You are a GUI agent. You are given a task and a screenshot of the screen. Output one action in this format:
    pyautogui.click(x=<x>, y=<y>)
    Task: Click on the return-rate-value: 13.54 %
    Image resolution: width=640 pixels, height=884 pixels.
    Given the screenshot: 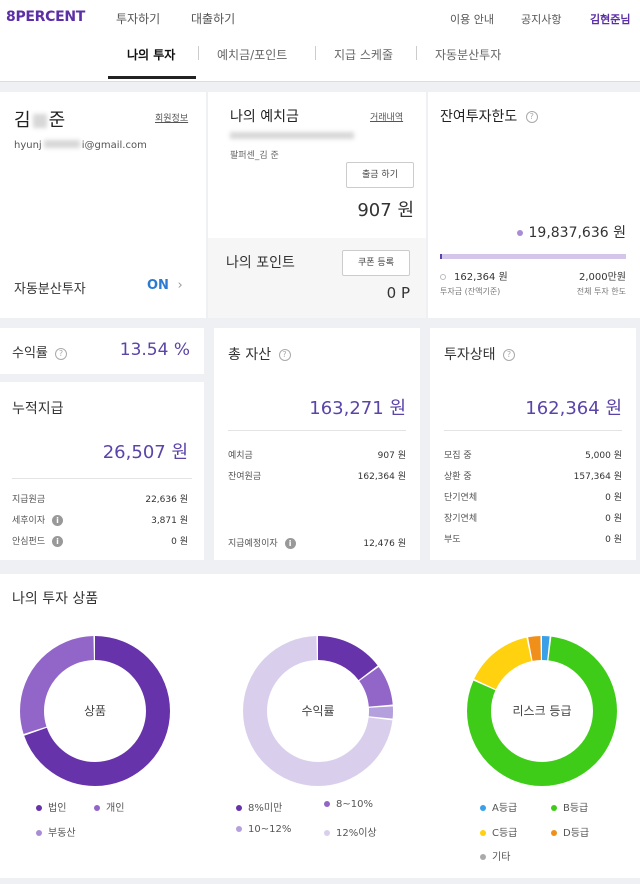 What is the action you would take?
    pyautogui.click(x=154, y=350)
    